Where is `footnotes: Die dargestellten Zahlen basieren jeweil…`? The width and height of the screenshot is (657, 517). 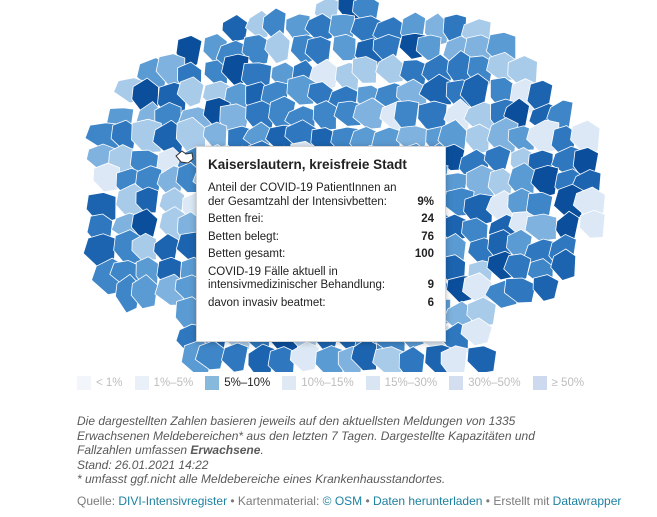
footnotes: Die dargestellten Zahlen basieren jeweil… is located at coordinates (332, 450).